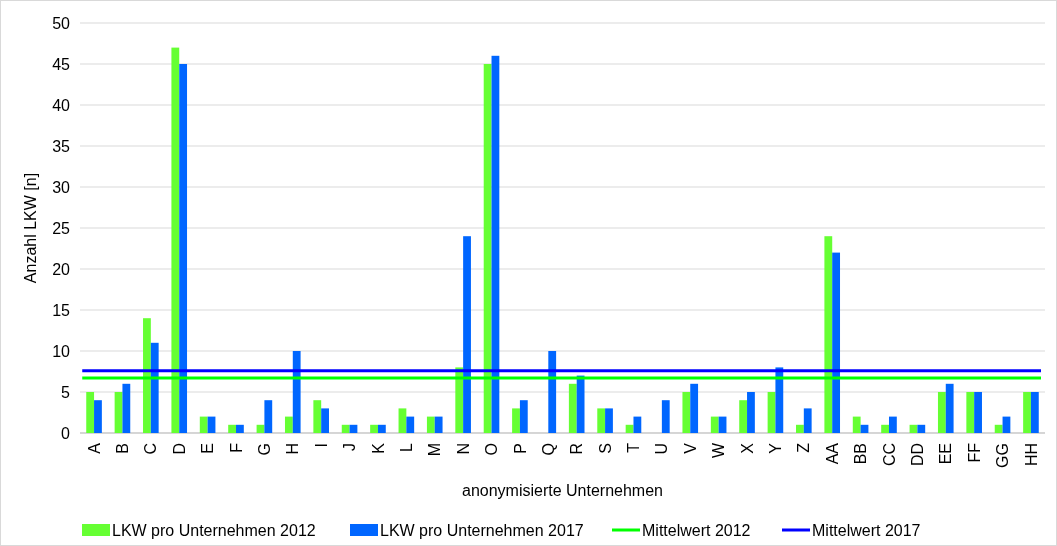 Image resolution: width=1057 pixels, height=546 pixels. I want to click on x-tick-label: P, so click(520, 448).